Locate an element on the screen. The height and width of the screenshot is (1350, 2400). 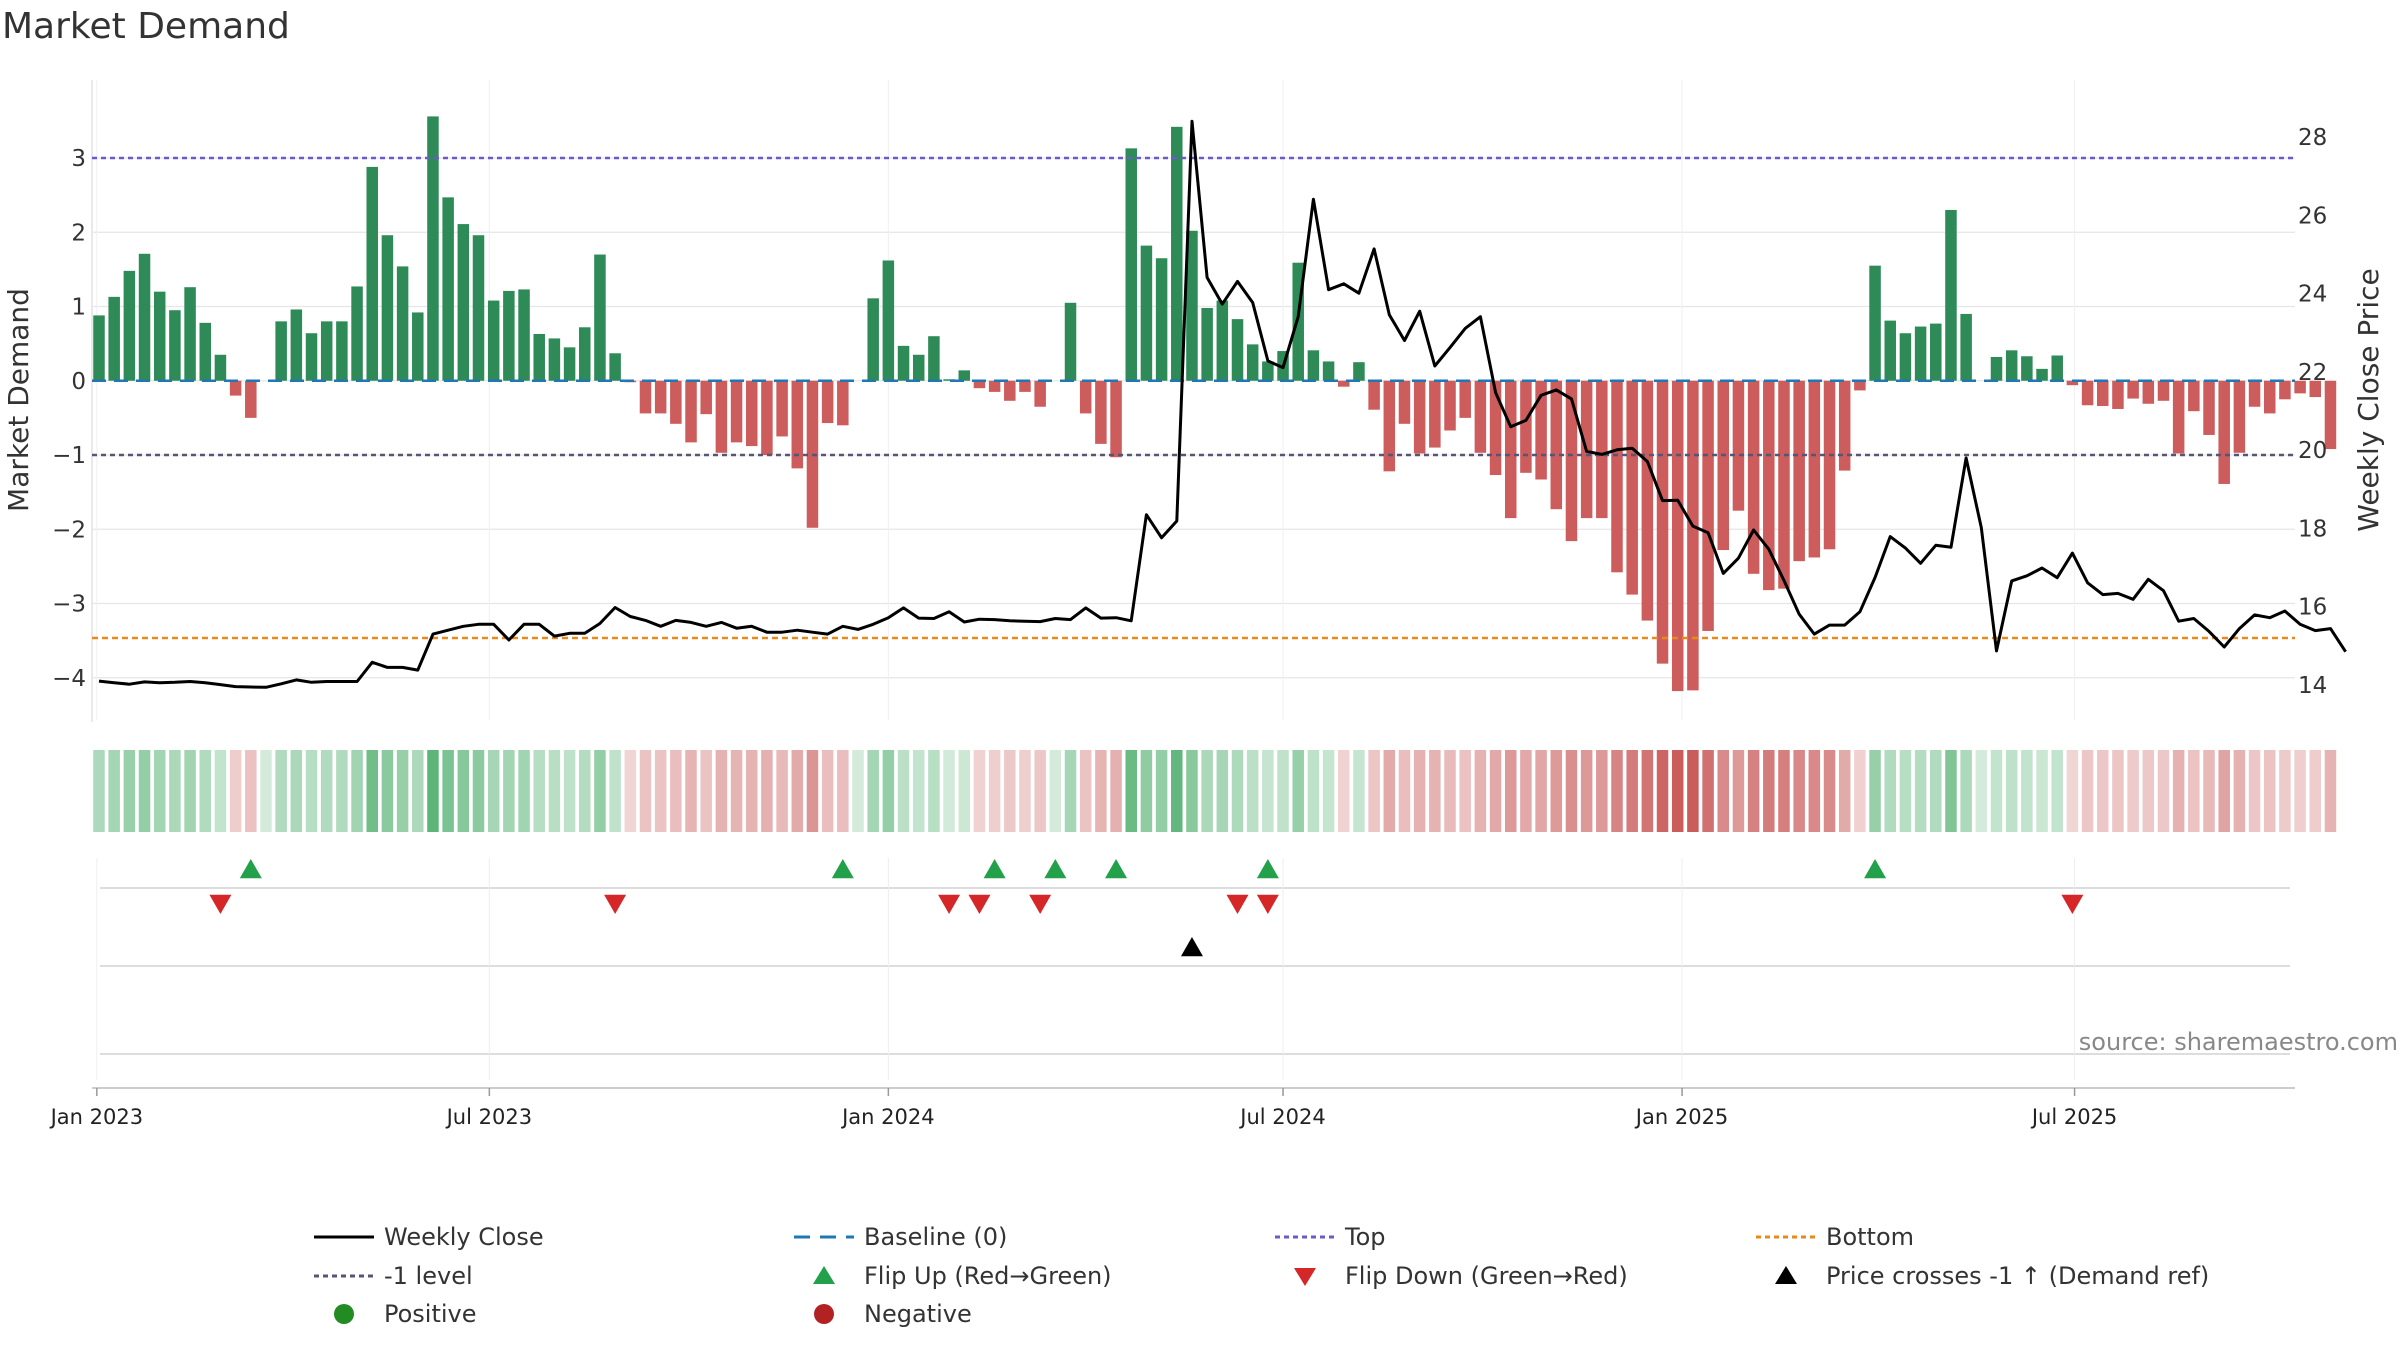
legend-label: Positive is located at coordinates (430, 1314).